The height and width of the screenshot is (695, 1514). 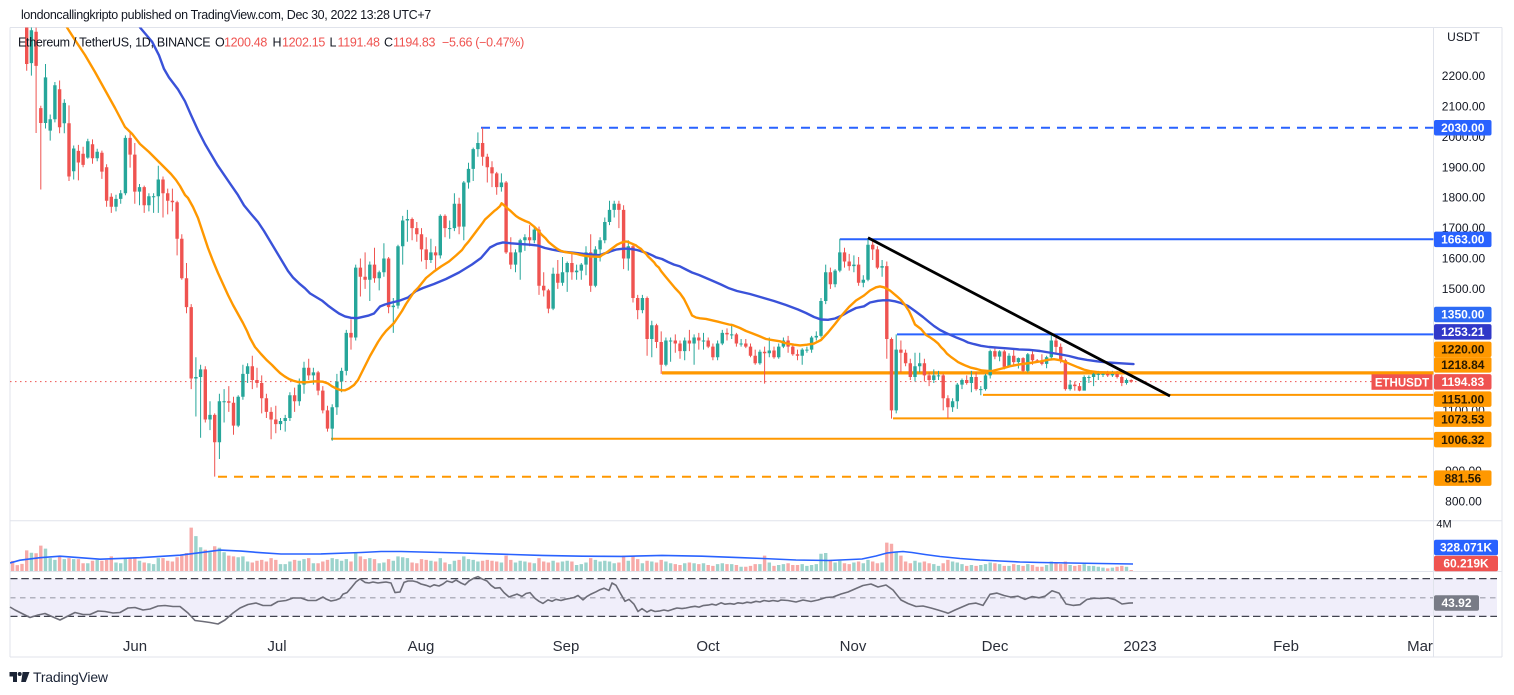 What do you see at coordinates (1463, 365) in the screenshot?
I see `svg-text: 1218.84` at bounding box center [1463, 365].